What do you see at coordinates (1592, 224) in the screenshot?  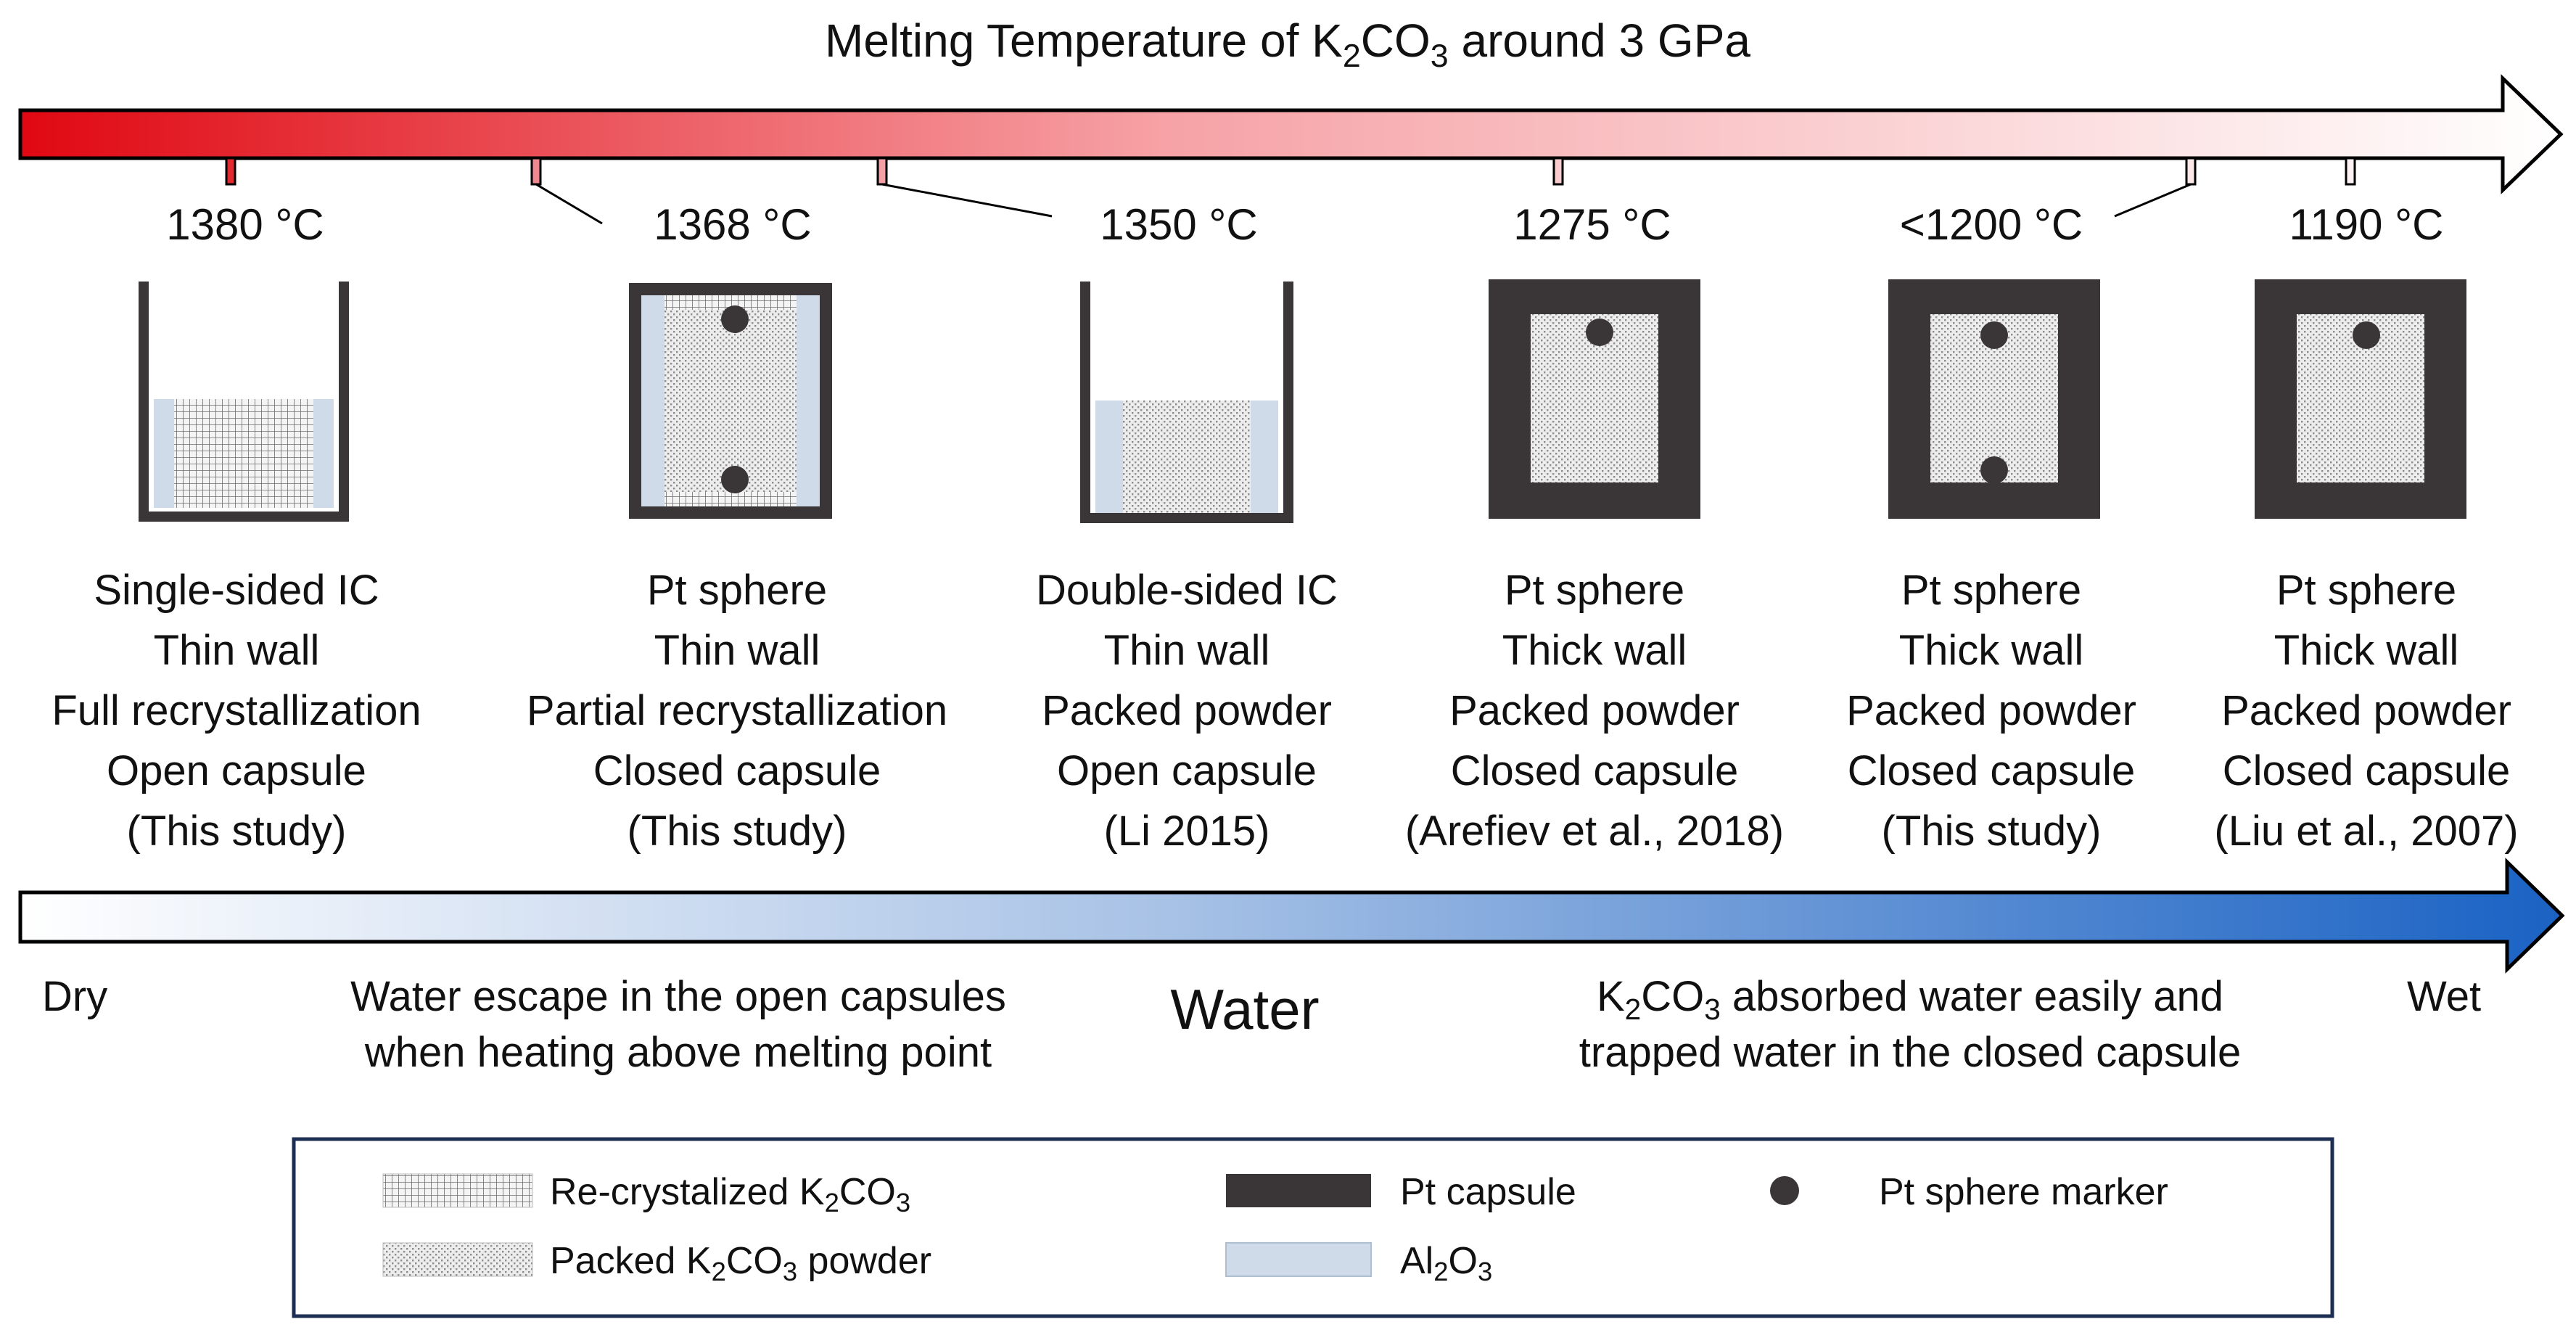 I see `temp-label: 1275 °C` at bounding box center [1592, 224].